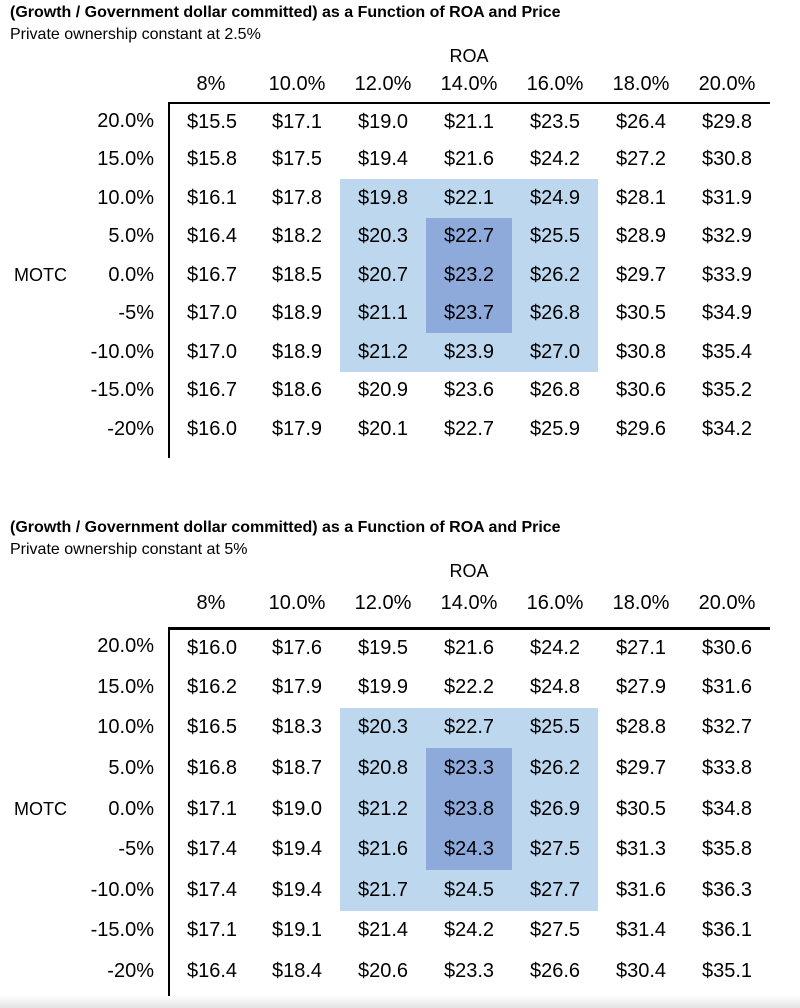 The width and height of the screenshot is (800, 1008). I want to click on value-cell: $20.1, so click(383, 428).